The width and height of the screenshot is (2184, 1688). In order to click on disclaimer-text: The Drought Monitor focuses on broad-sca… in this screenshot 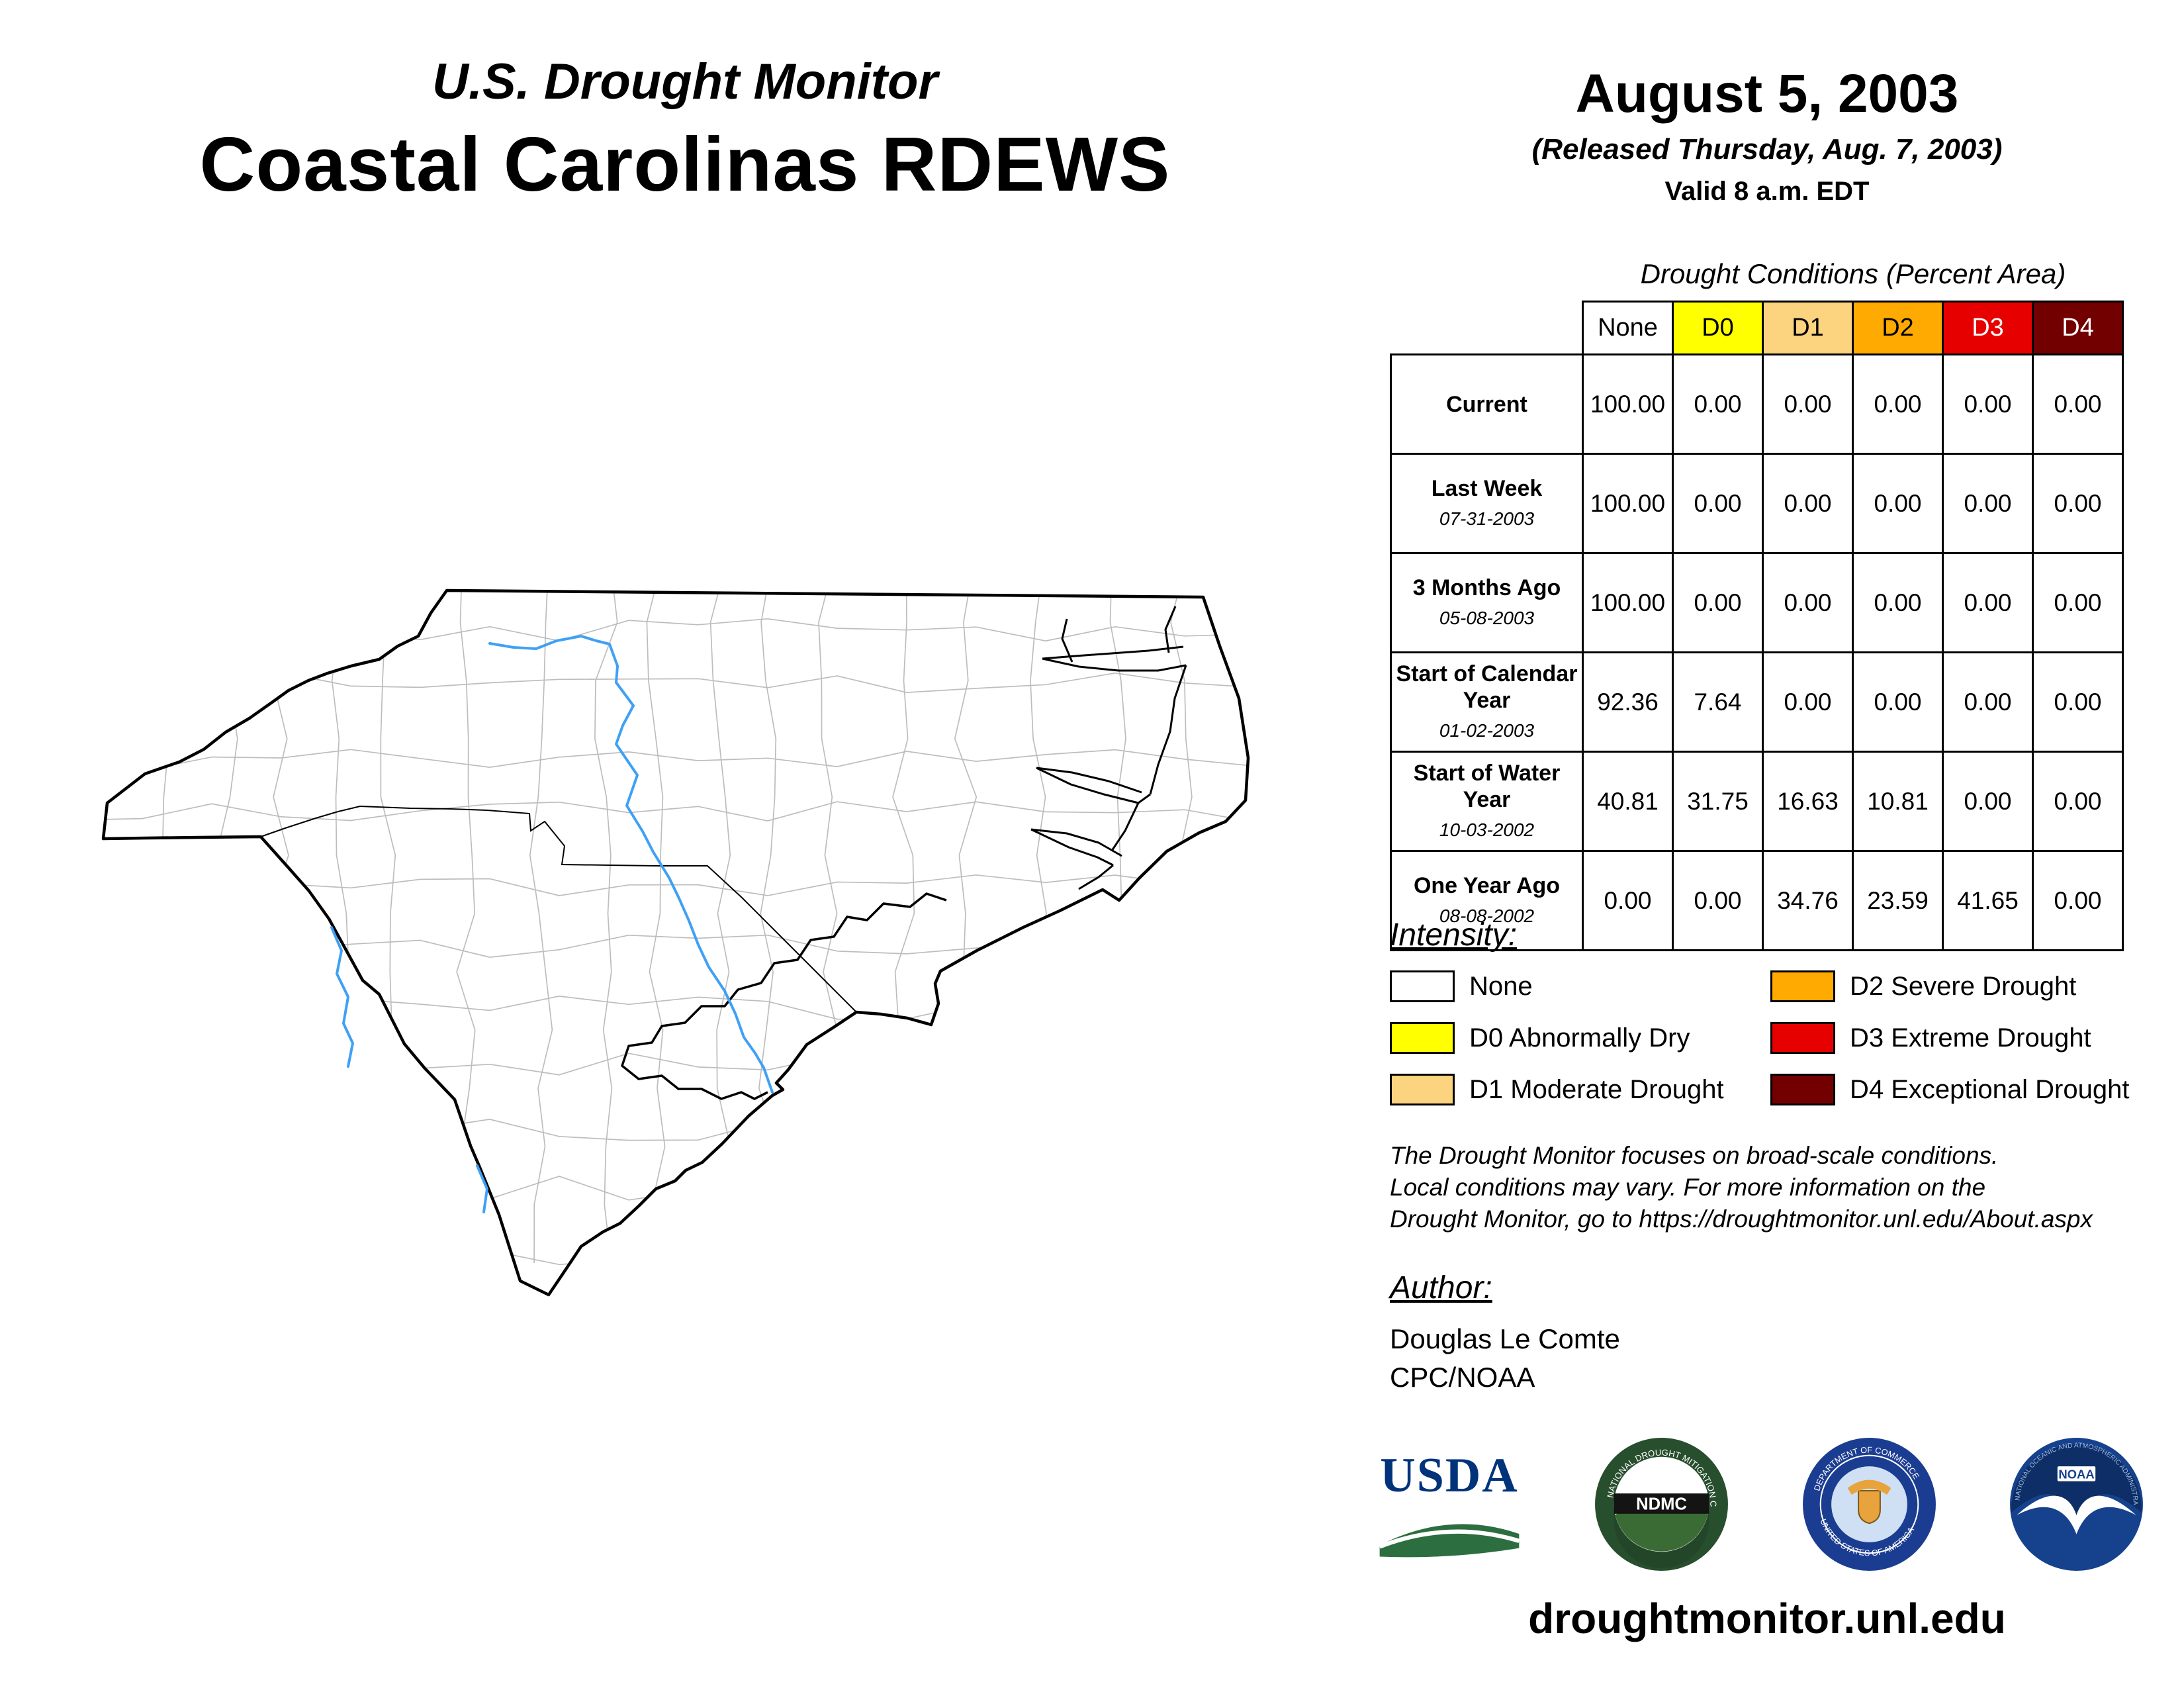, I will do `click(1780, 1187)`.